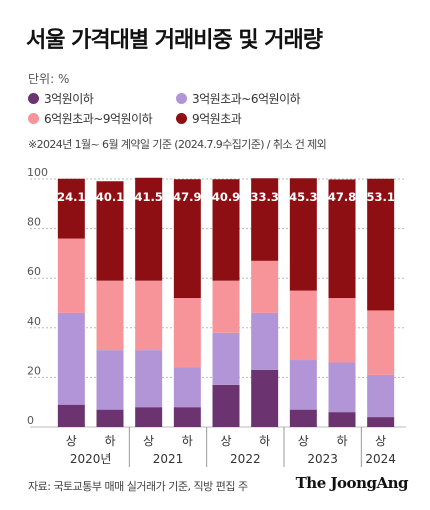  I want to click on legend-item-over9: 9억원초과, so click(209, 118).